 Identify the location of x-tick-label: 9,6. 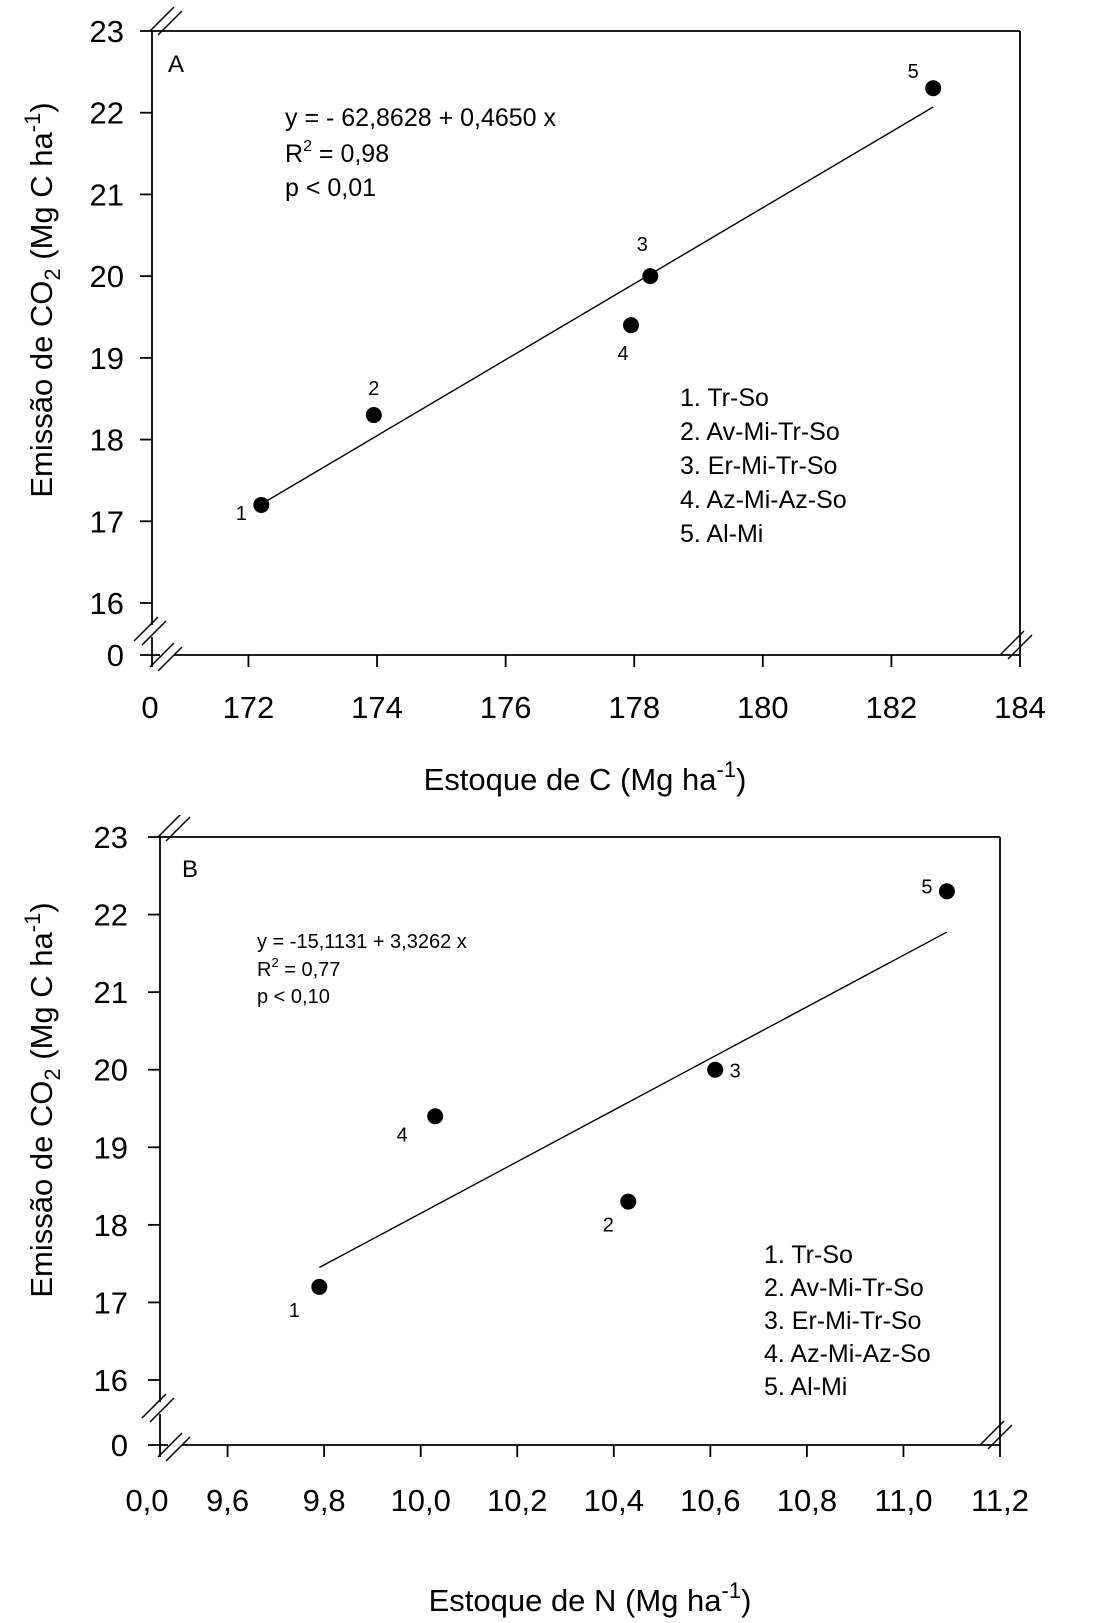
(227, 1500).